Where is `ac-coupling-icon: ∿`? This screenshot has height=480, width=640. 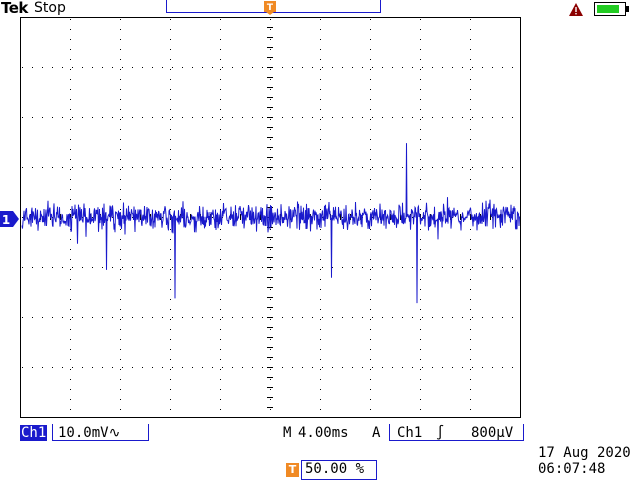 ac-coupling-icon: ∿ is located at coordinates (114, 433).